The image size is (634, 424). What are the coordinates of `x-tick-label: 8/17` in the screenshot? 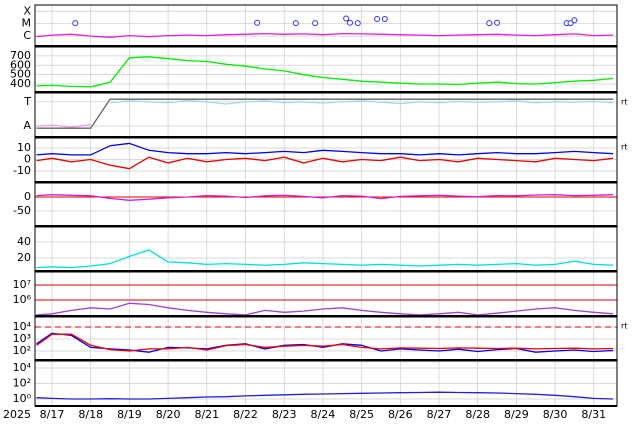 It's located at (52, 414).